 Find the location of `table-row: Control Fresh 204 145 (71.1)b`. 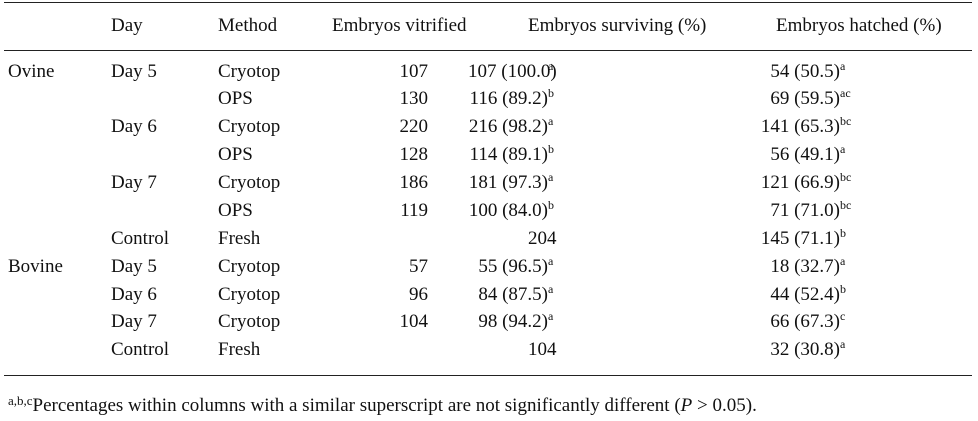

table-row: Control Fresh 204 145 (71.1)b is located at coordinates (489, 238).